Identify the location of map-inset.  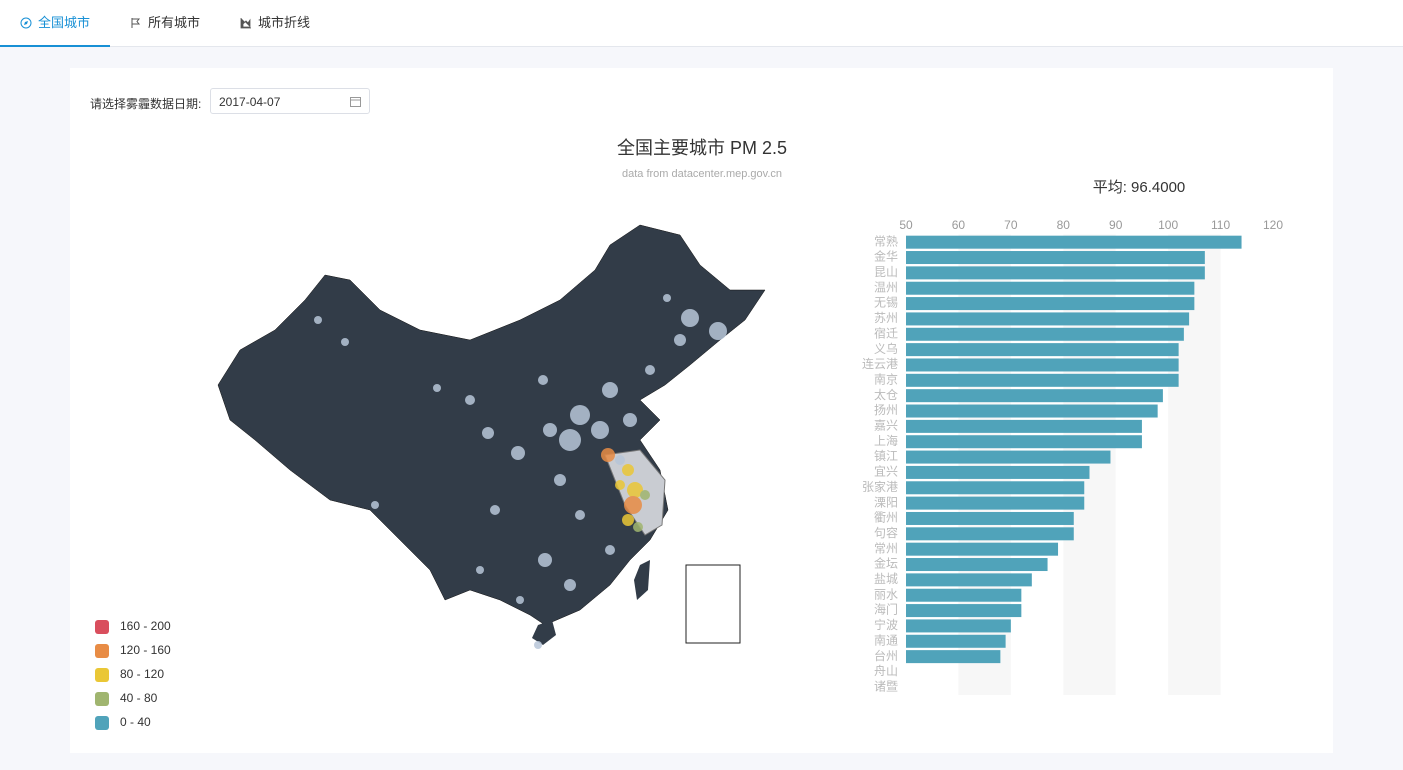
(713, 604).